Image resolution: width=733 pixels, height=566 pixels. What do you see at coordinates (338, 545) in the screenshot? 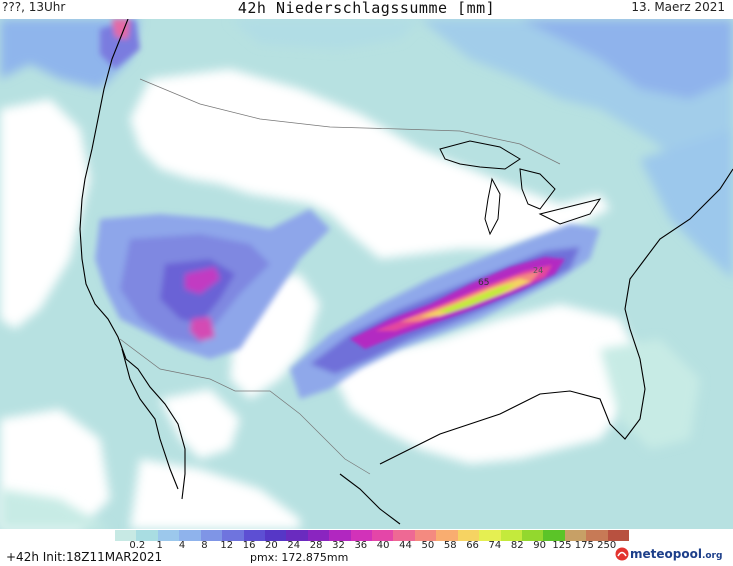
I see `legend-tick-label: 32` at bounding box center [338, 545].